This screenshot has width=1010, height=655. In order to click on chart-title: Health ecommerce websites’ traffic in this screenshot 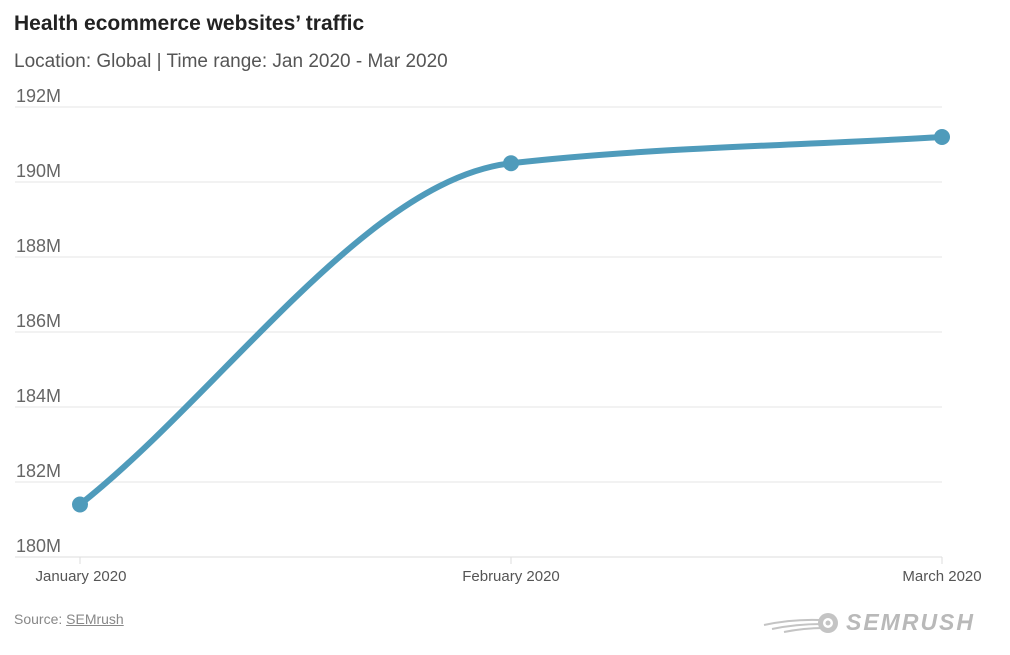, I will do `click(189, 23)`.